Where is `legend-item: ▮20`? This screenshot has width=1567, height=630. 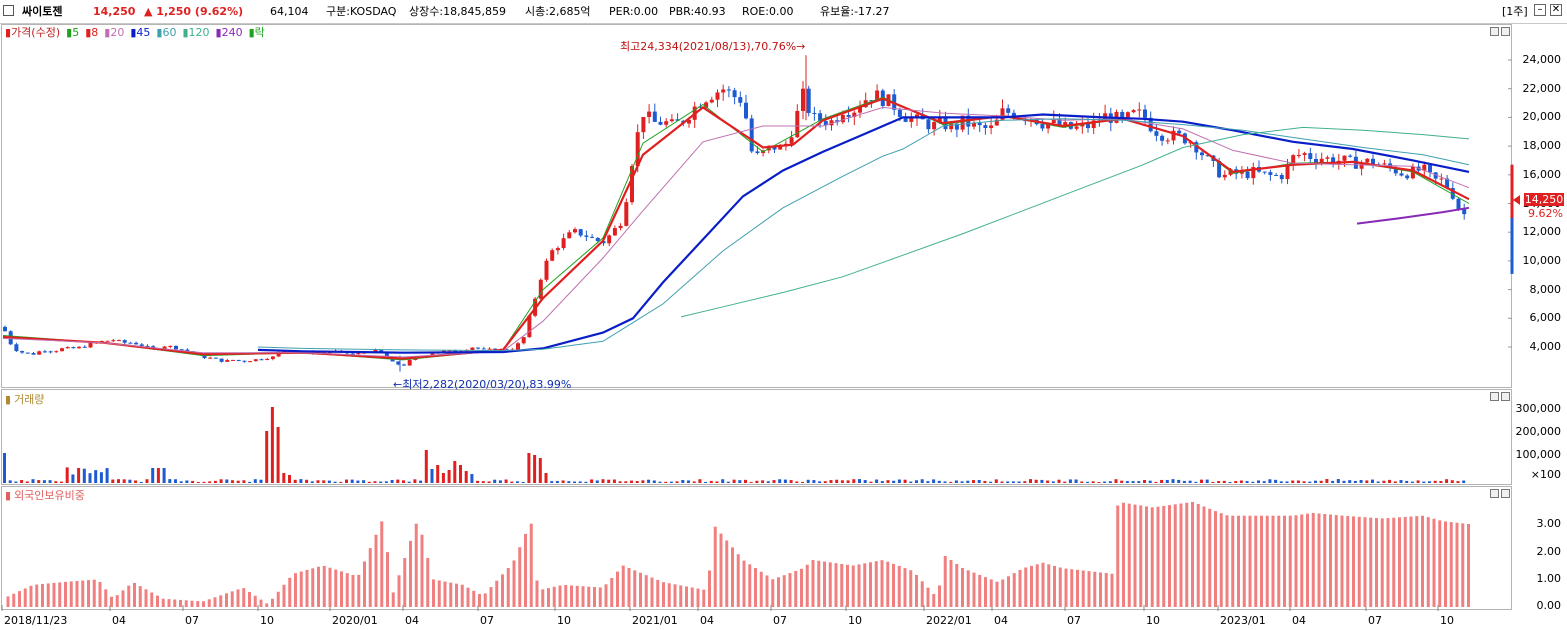
legend-item: ▮20 is located at coordinates (115, 32).